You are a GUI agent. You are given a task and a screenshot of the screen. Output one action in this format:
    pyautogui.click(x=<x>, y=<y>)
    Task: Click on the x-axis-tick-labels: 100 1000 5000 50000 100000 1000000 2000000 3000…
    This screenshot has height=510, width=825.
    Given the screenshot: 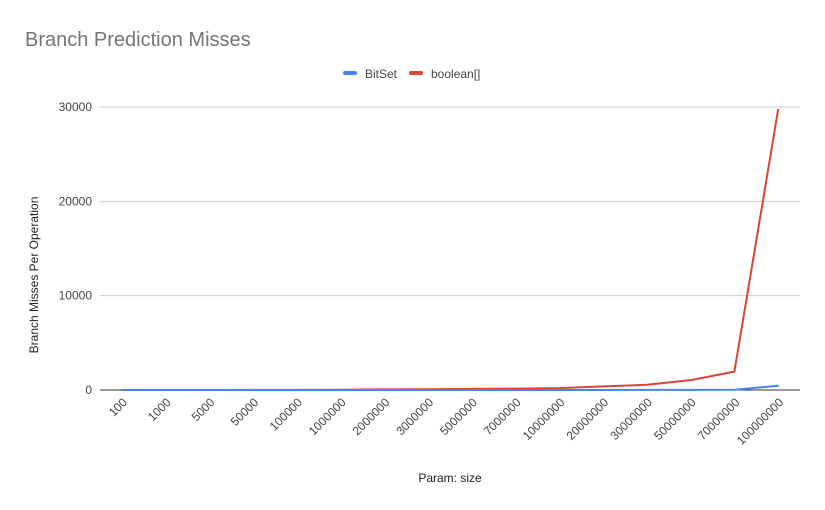 What is the action you would take?
    pyautogui.click(x=446, y=421)
    